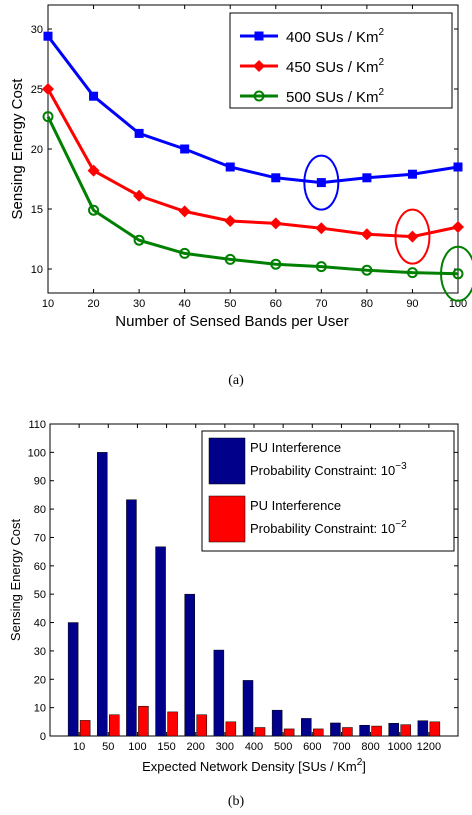  Describe the element at coordinates (166, 747) in the screenshot. I see `x-tick-label-b: 150` at that location.